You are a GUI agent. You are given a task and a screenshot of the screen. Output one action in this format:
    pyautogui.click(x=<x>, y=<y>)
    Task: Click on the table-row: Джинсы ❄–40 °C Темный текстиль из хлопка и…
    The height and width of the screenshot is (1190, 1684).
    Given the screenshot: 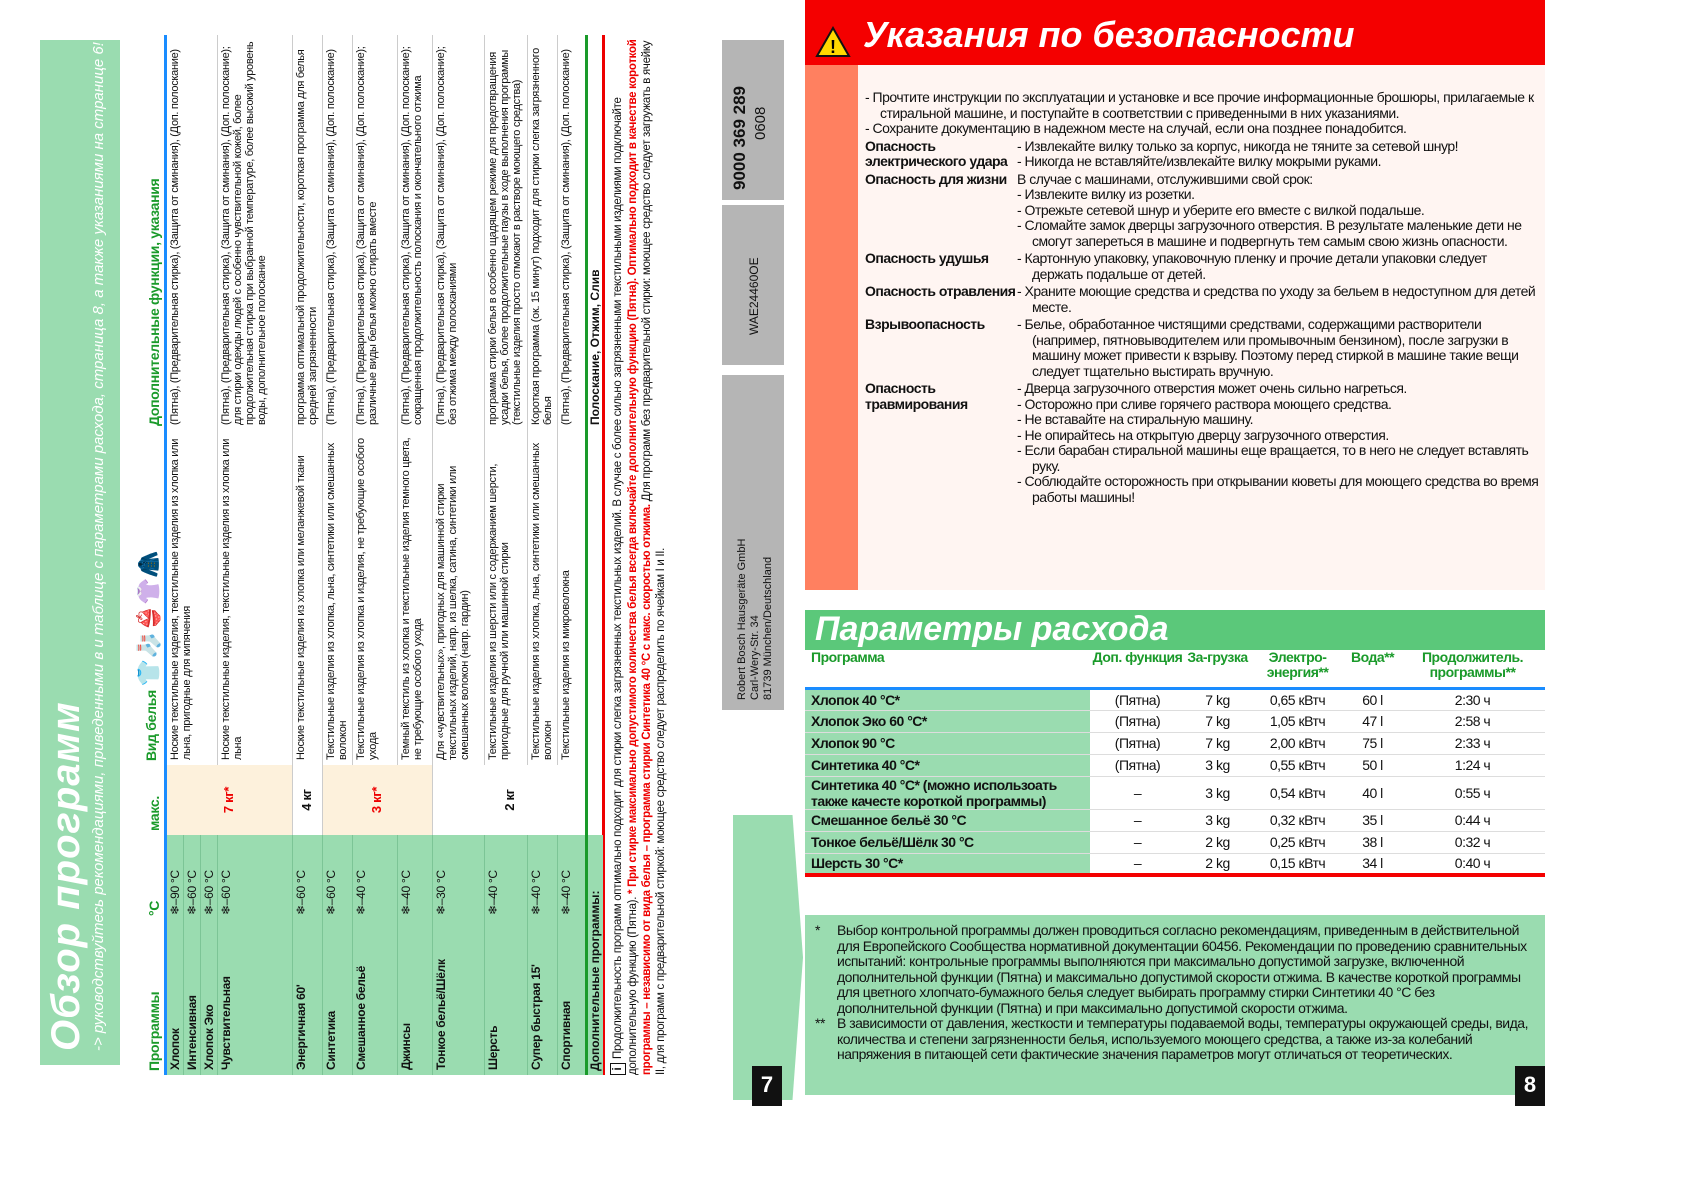 What is the action you would take?
    pyautogui.click(x=414, y=555)
    